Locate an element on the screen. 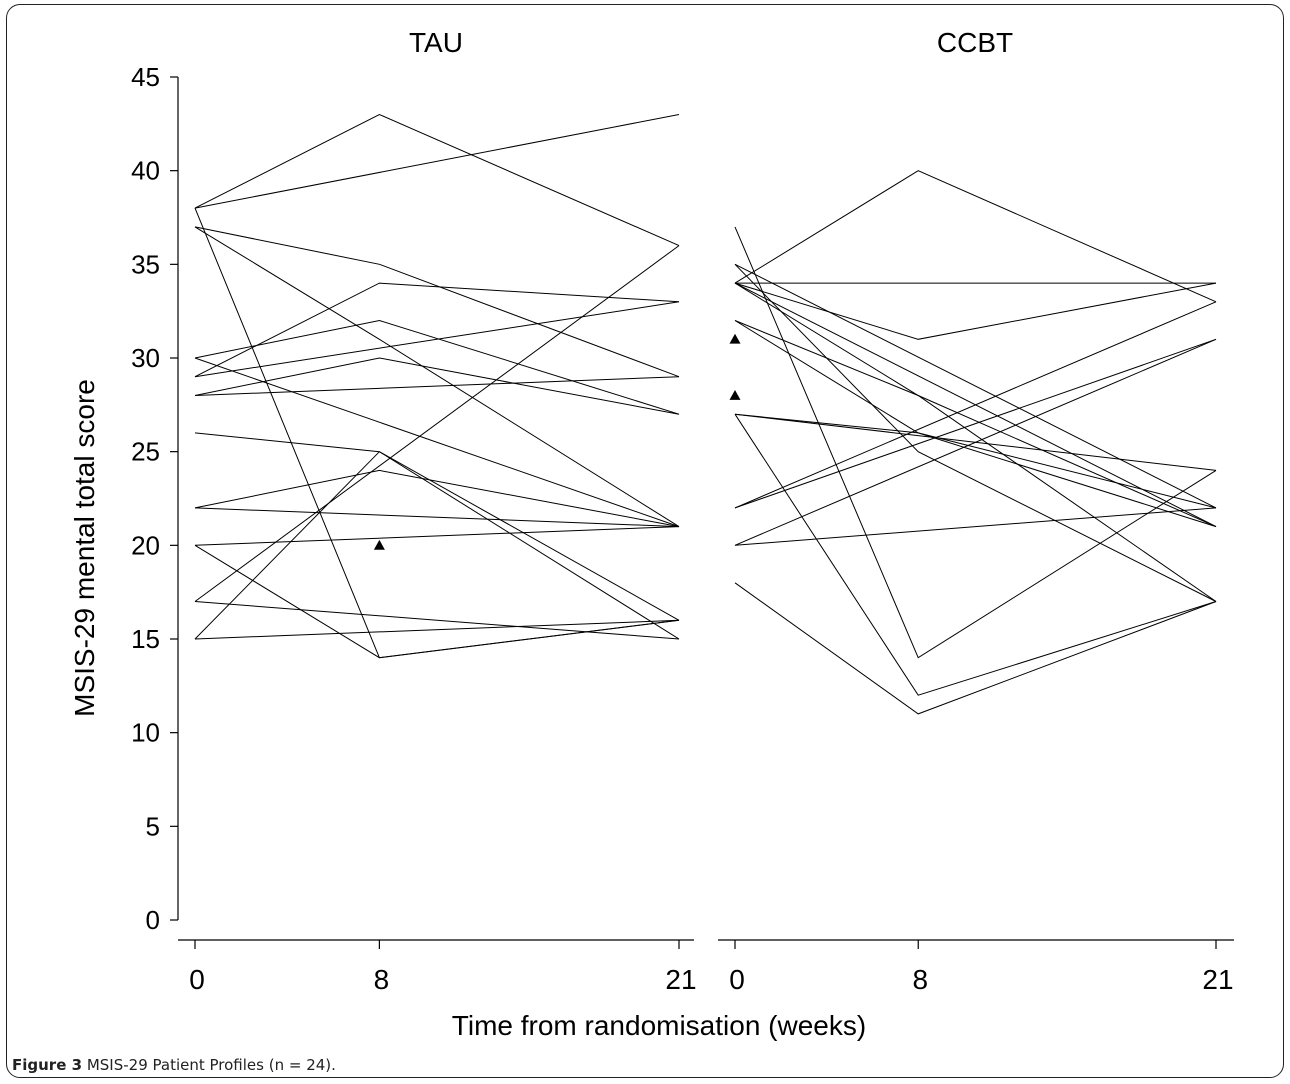 The width and height of the screenshot is (1290, 1084). panel-title-ccbt: CCBT is located at coordinates (975, 42).